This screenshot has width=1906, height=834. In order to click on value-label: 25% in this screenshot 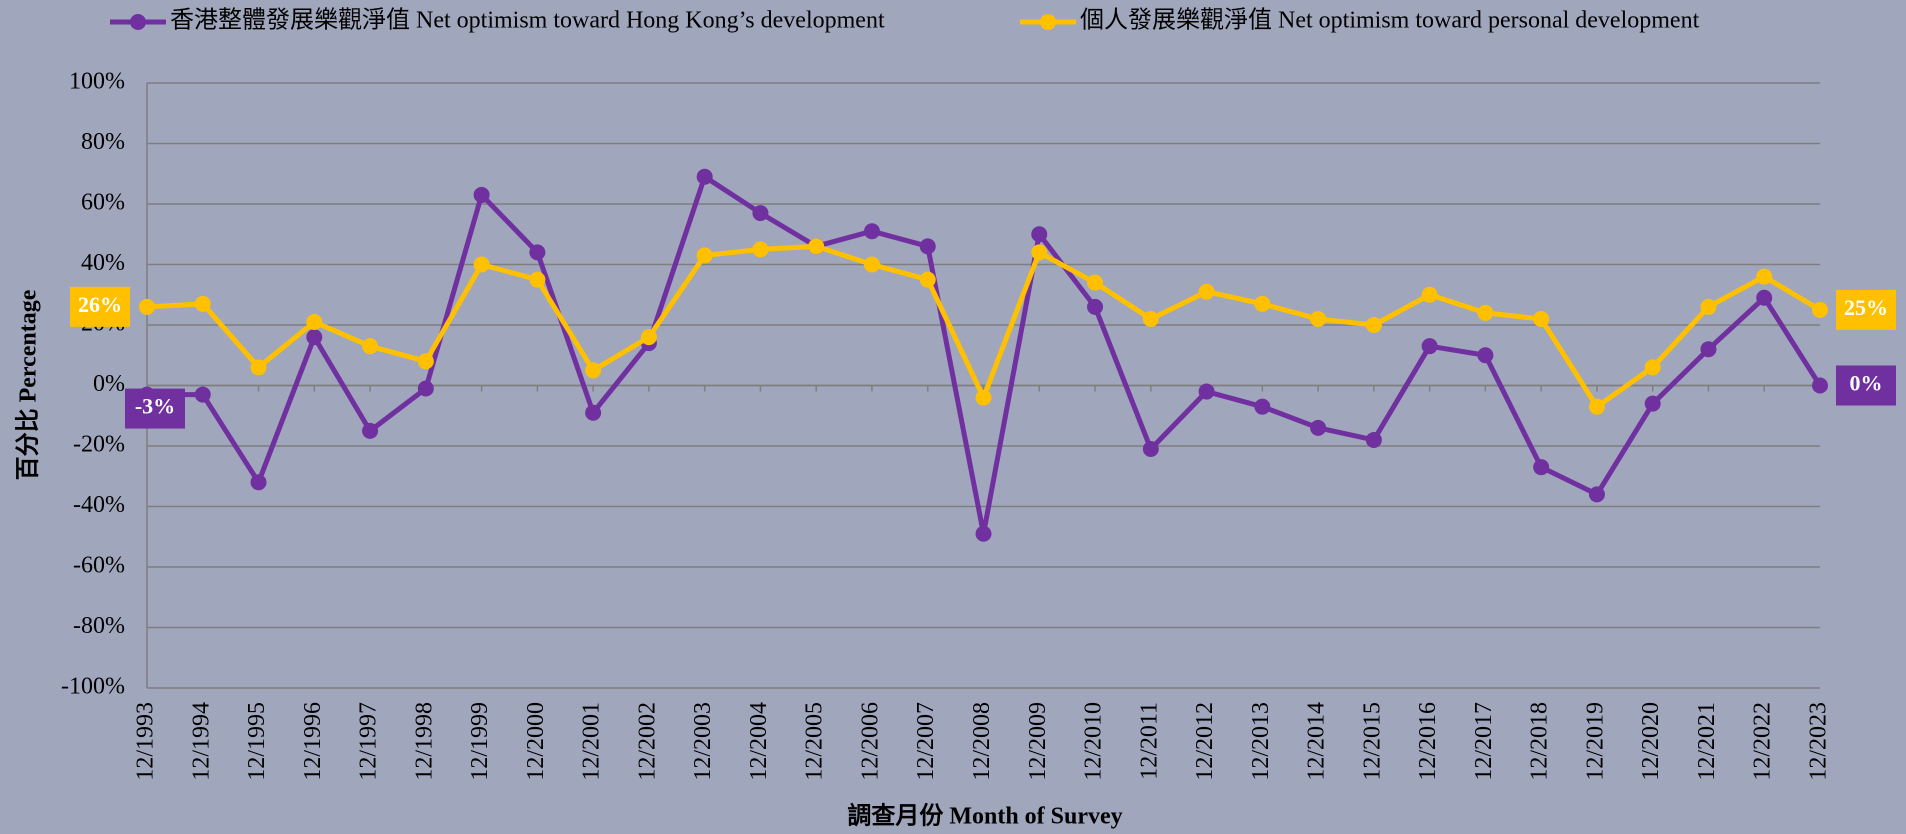, I will do `click(1866, 307)`.